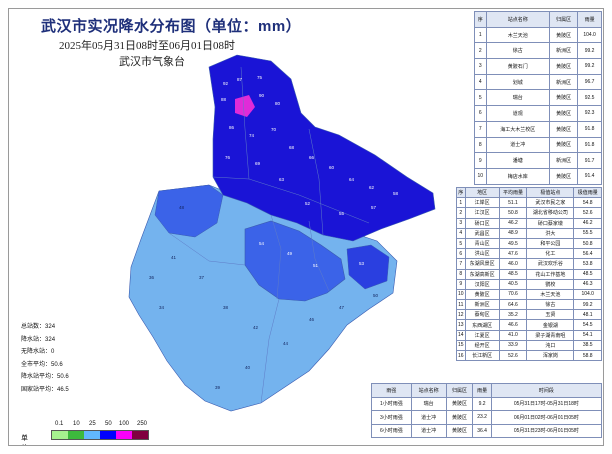 The image size is (612, 454). Describe the element at coordinates (538, 19) in the screenshot. I see `table-header-row: 序站点名称 归属区 雨量` at that location.